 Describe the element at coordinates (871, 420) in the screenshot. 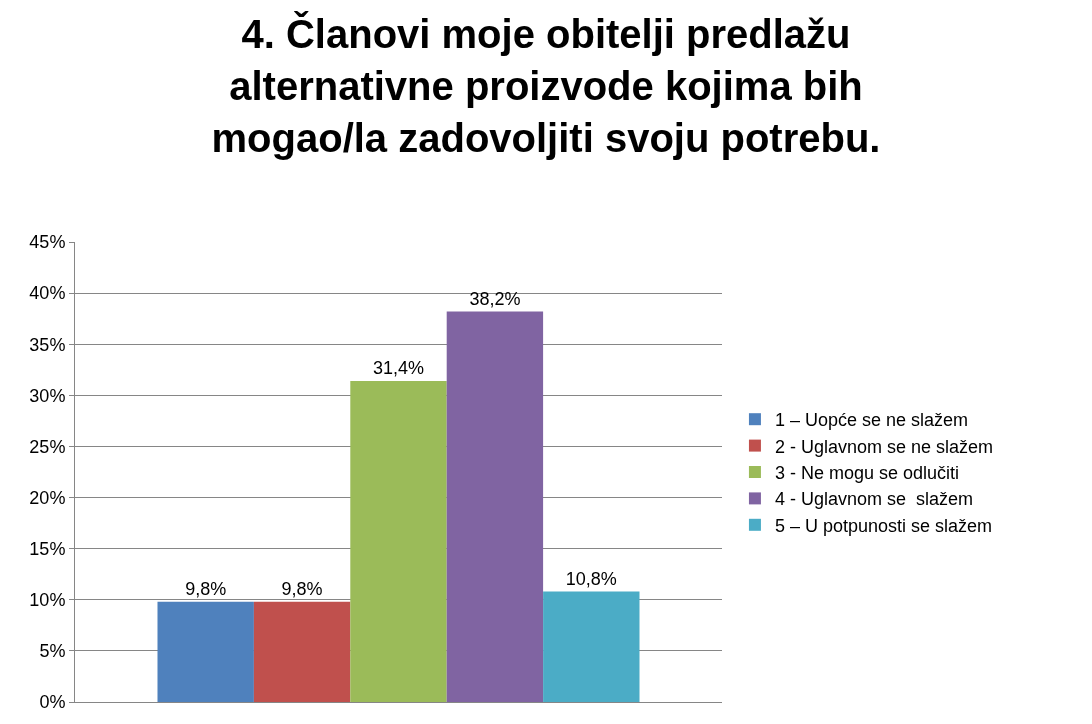

I see `legend-label: 1 – Uopće se ne slažem` at that location.